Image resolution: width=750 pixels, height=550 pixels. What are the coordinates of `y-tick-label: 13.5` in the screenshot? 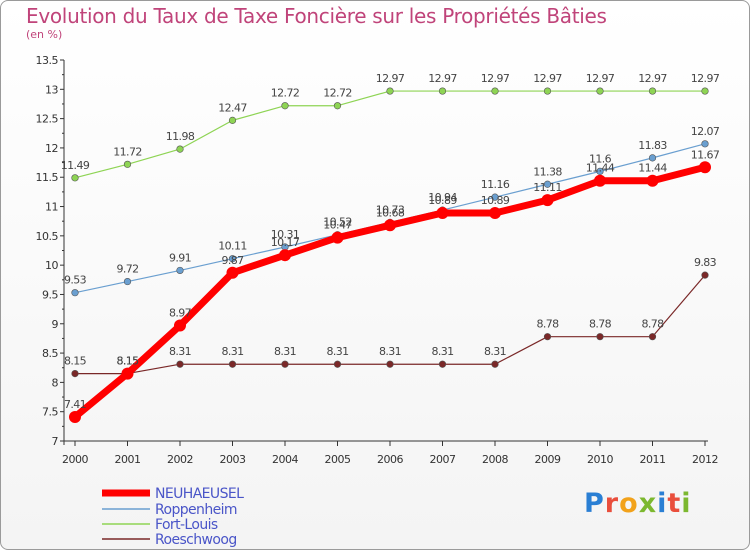 It's located at (47, 60).